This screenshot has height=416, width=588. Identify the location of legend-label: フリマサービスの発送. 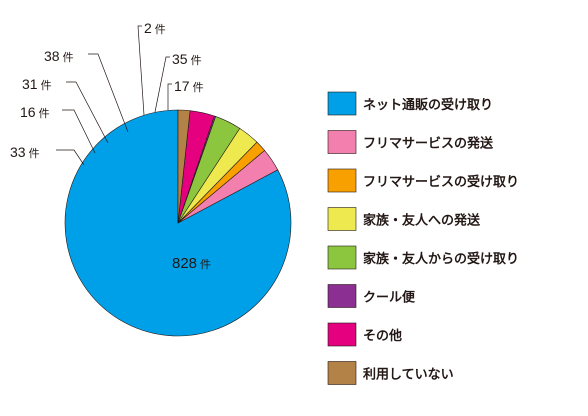
(428, 144).